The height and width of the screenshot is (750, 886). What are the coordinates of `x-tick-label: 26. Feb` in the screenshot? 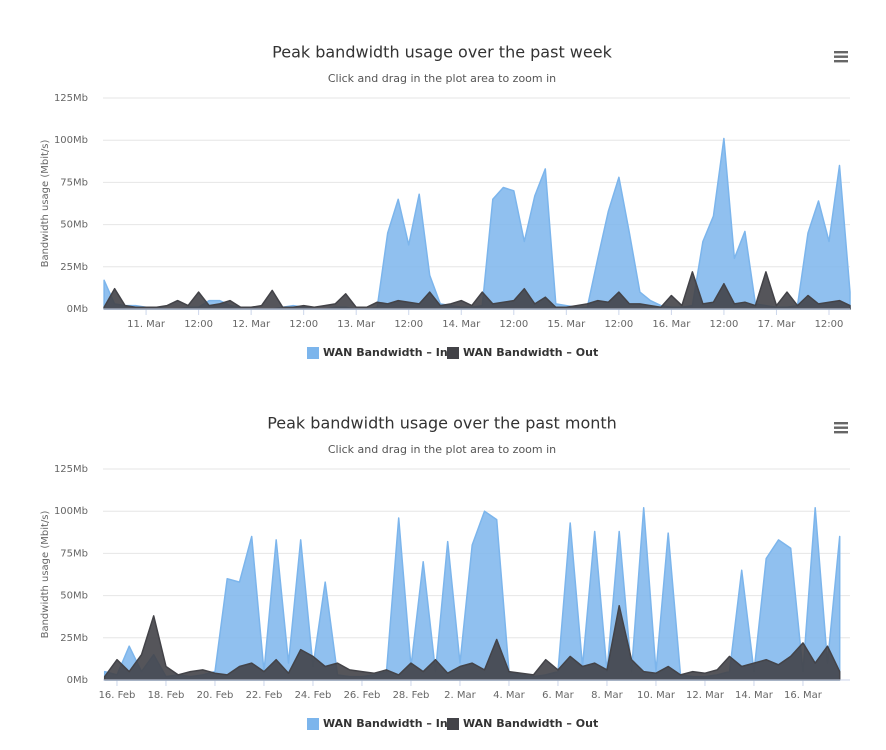 It's located at (362, 695).